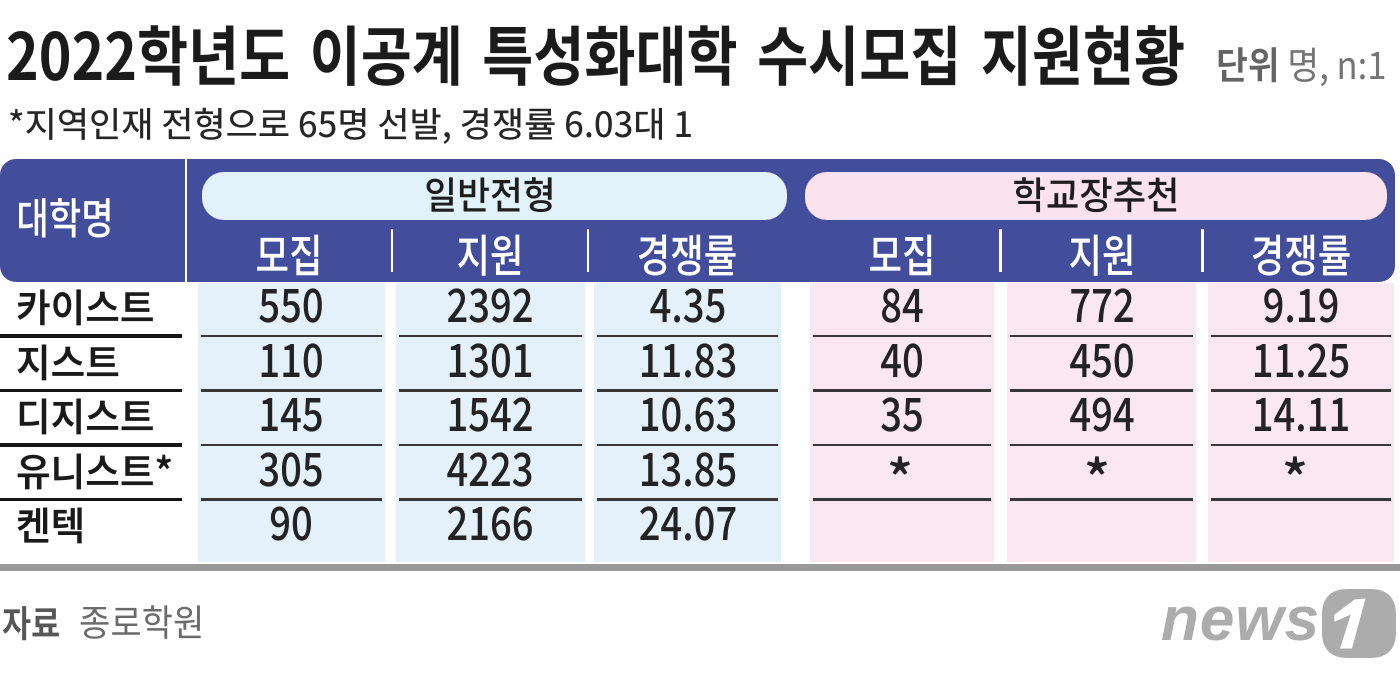  I want to click on svg-text: news, so click(1240, 619).